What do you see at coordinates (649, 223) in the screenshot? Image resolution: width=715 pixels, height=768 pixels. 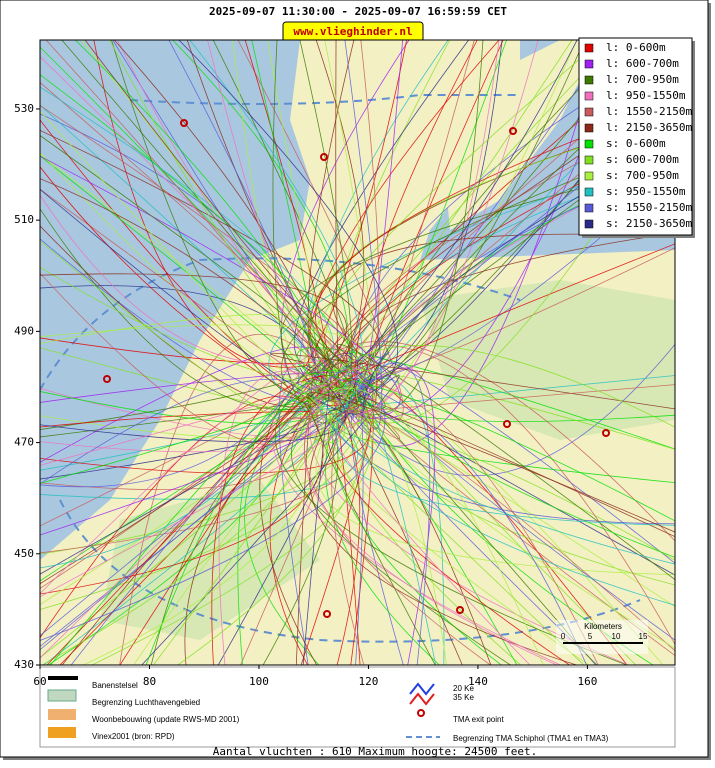 I see `legend-label: s: 2150-3650m` at bounding box center [649, 223].